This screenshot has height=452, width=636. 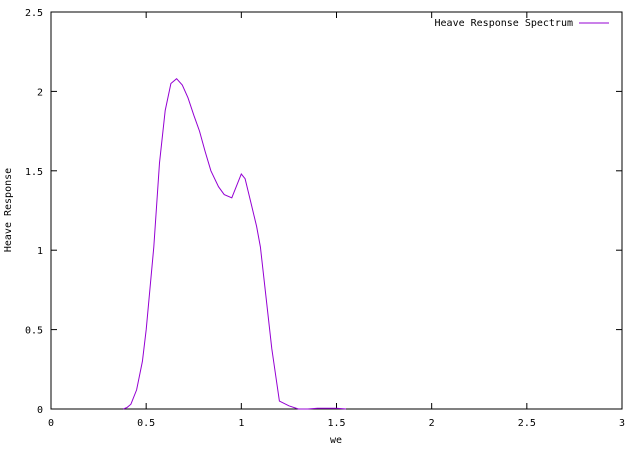 I want to click on y-tick-label: 1, so click(x=40, y=251).